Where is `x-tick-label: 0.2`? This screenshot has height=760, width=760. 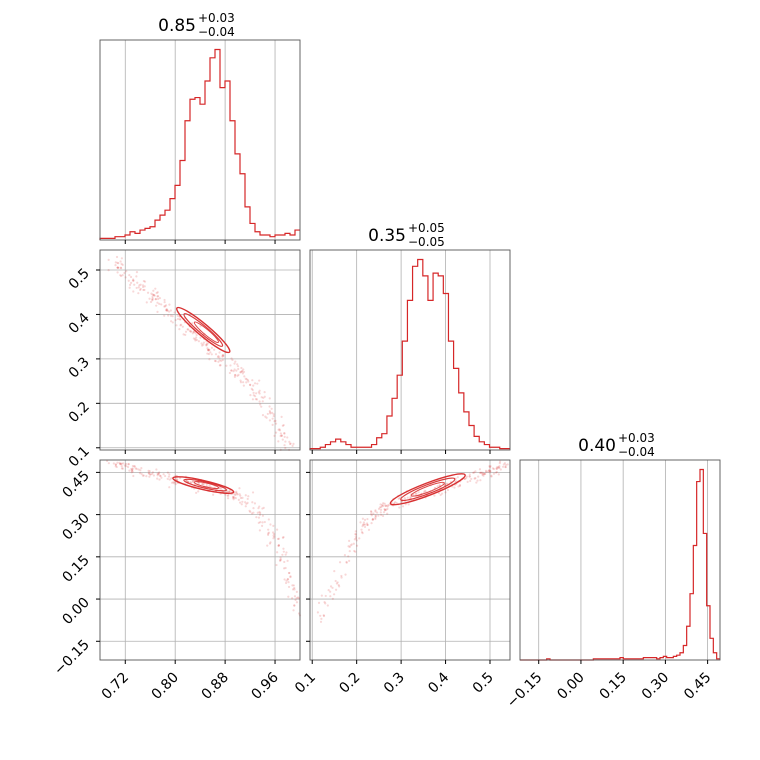
x-tick-label: 0.2 is located at coordinates (349, 683).